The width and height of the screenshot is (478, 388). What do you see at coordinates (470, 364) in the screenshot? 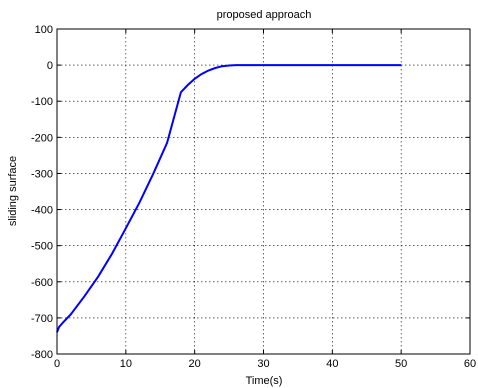
I see `x-tick-label: 60` at bounding box center [470, 364].